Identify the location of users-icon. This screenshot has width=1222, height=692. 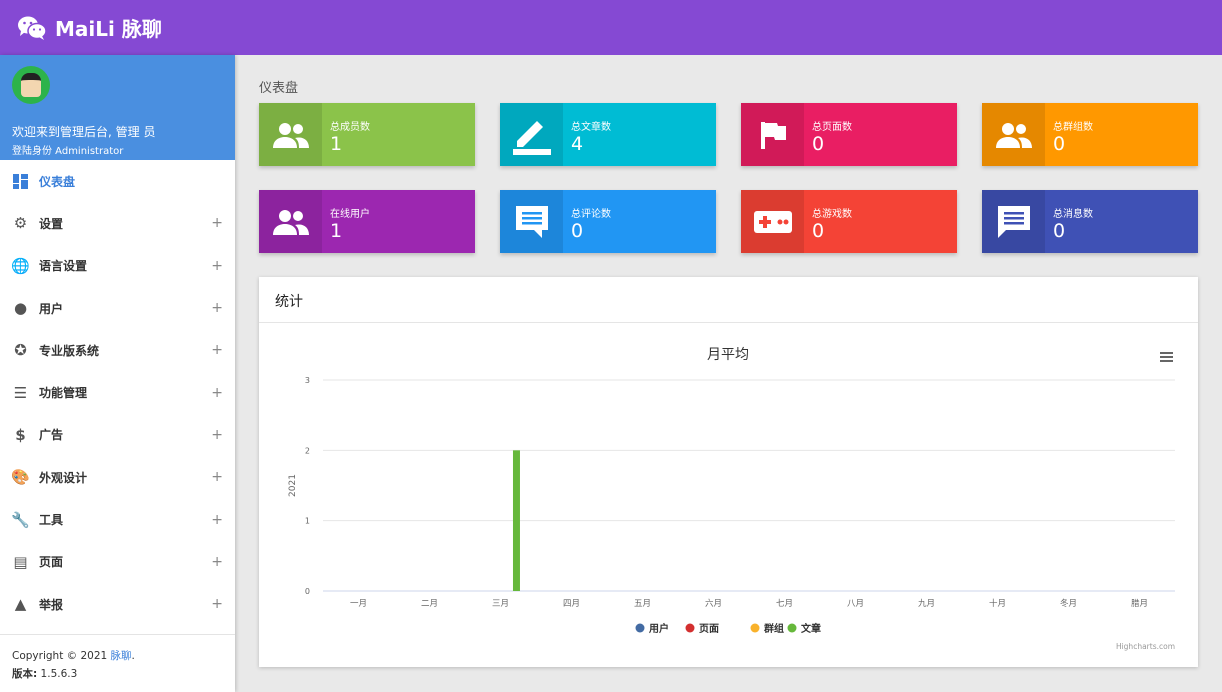
(290, 134).